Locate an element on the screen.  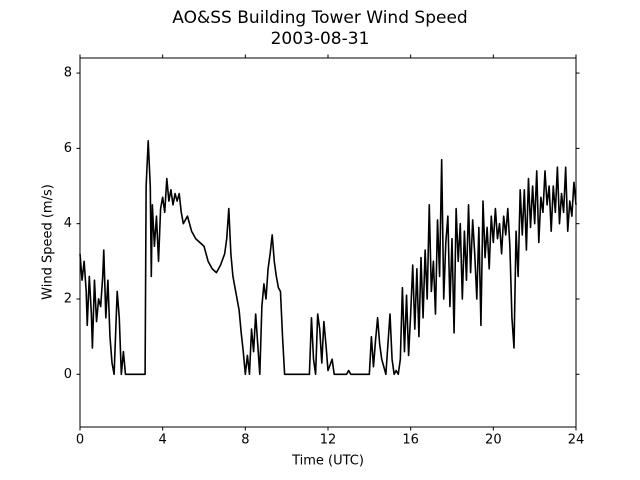
x-tick-label: 24 is located at coordinates (576, 440).